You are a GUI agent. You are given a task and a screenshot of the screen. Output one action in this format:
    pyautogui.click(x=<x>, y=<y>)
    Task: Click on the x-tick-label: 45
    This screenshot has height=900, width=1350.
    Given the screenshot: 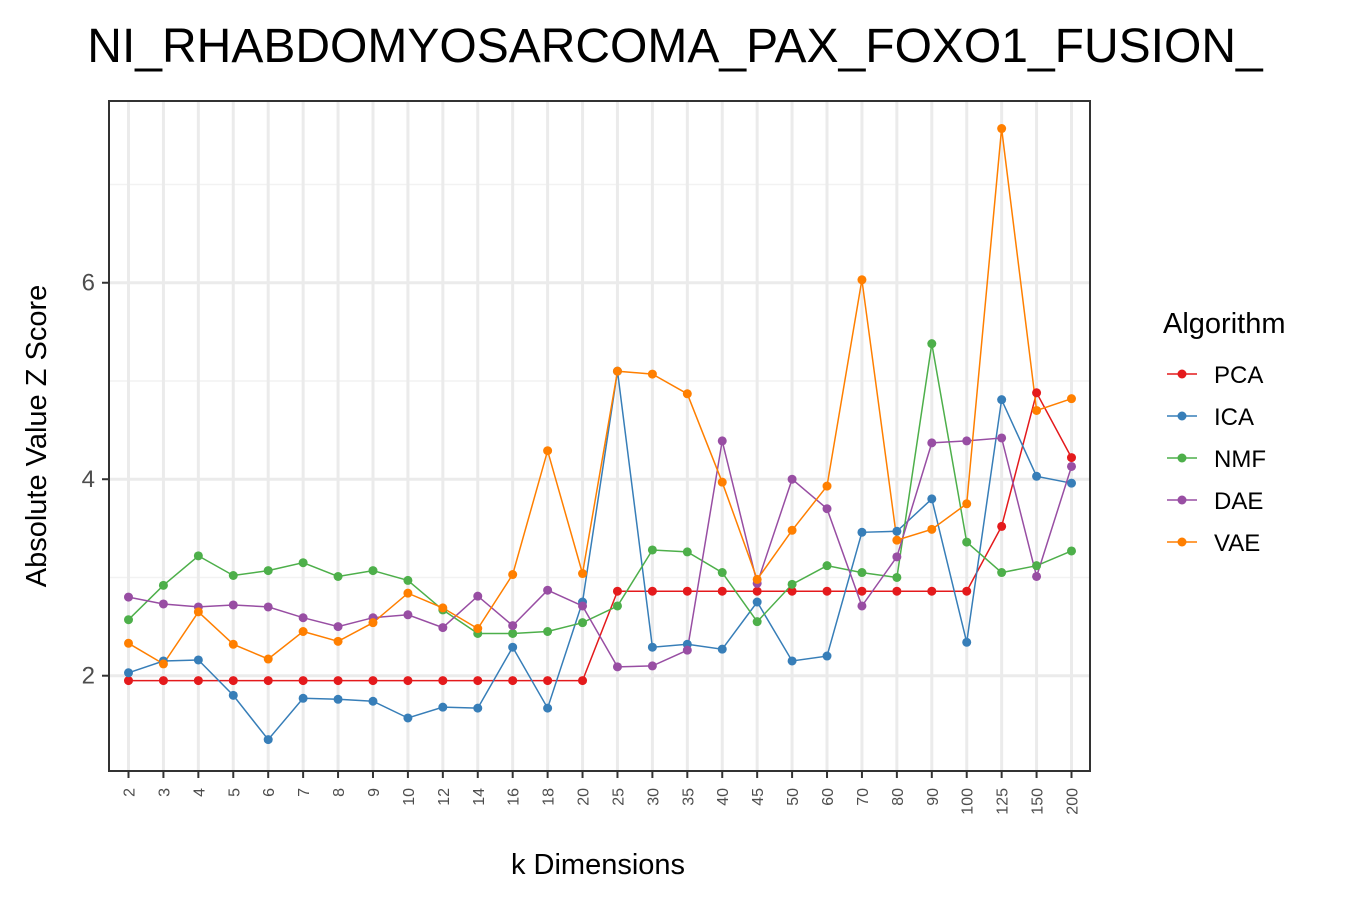 What is the action you would take?
    pyautogui.click(x=758, y=797)
    